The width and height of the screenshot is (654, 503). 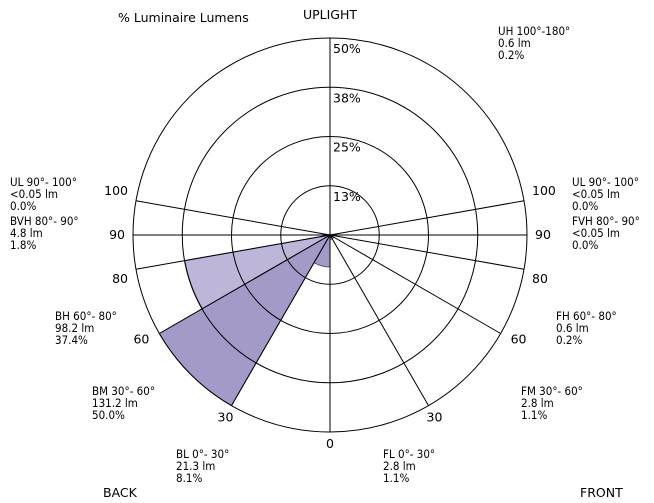 I want to click on back-label: BACK, so click(x=120, y=492).